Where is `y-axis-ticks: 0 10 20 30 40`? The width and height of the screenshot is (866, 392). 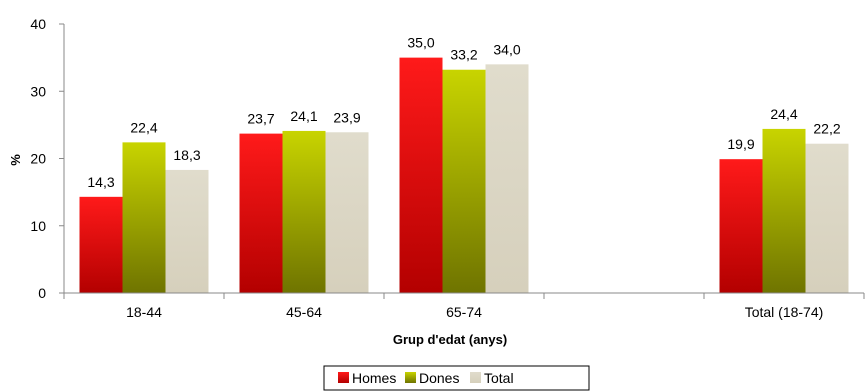 y-axis-ticks: 0 10 20 30 40 is located at coordinates (47, 158).